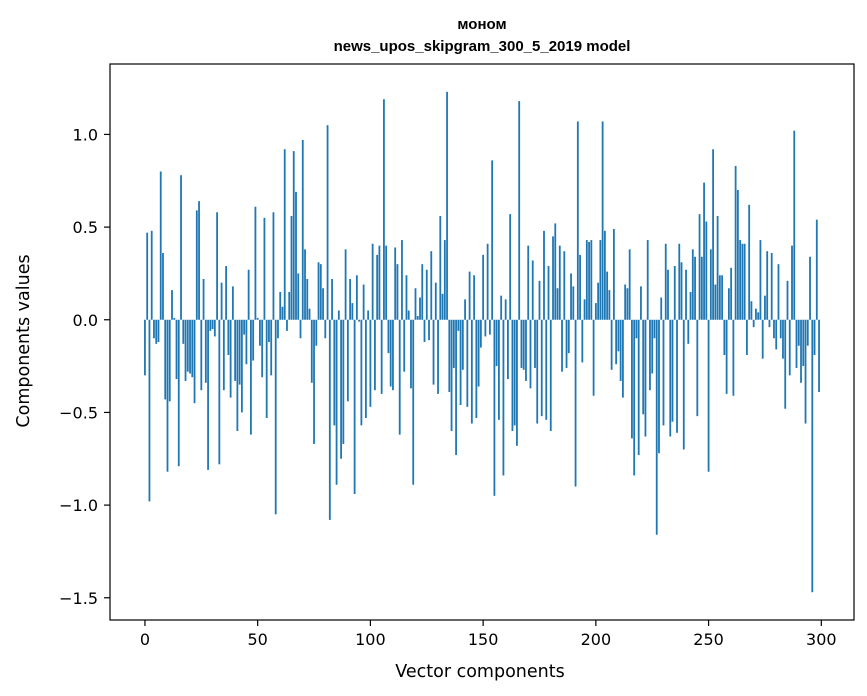 The image size is (867, 696). I want to click on x-axis-ticks: 0 50 100 150 200 250 300, so click(488, 634).